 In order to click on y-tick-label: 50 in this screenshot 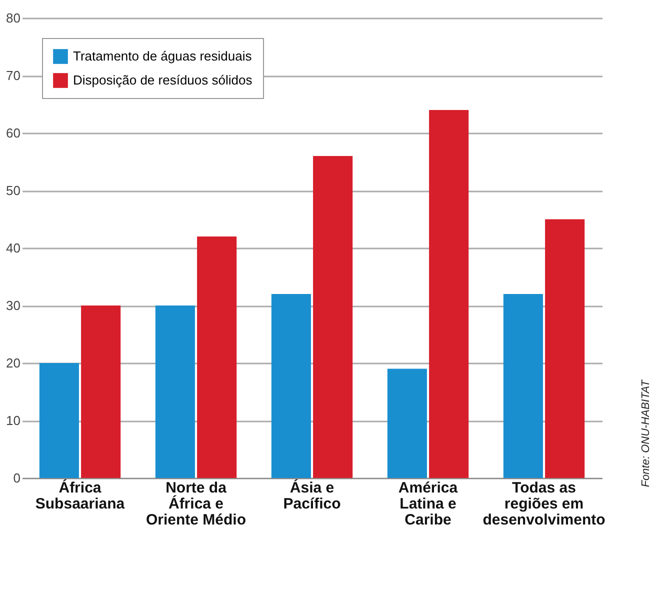, I will do `click(13, 190)`.